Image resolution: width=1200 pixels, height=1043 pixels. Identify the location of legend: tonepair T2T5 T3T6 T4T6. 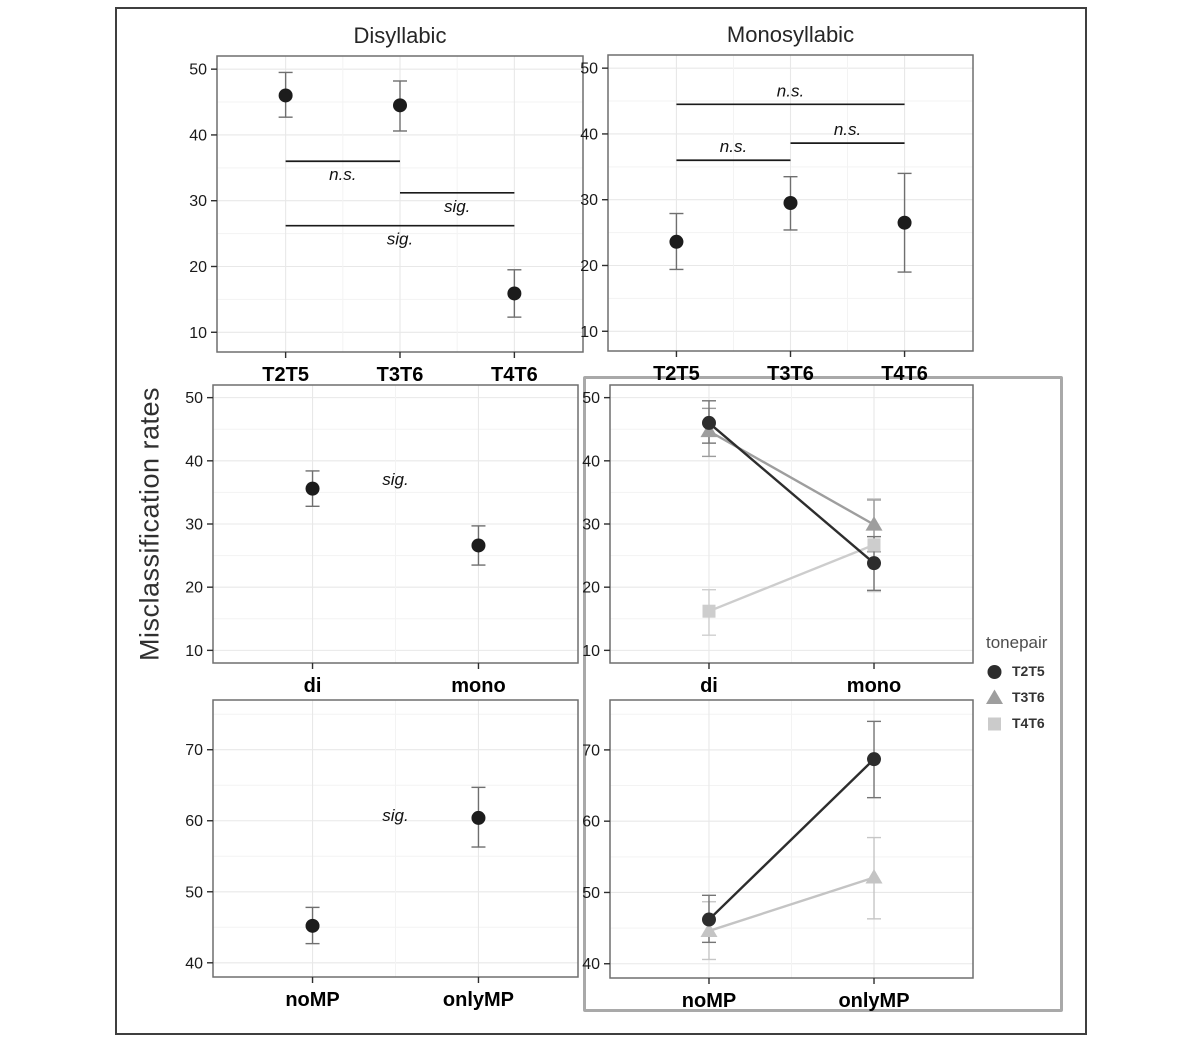
(1016, 684).